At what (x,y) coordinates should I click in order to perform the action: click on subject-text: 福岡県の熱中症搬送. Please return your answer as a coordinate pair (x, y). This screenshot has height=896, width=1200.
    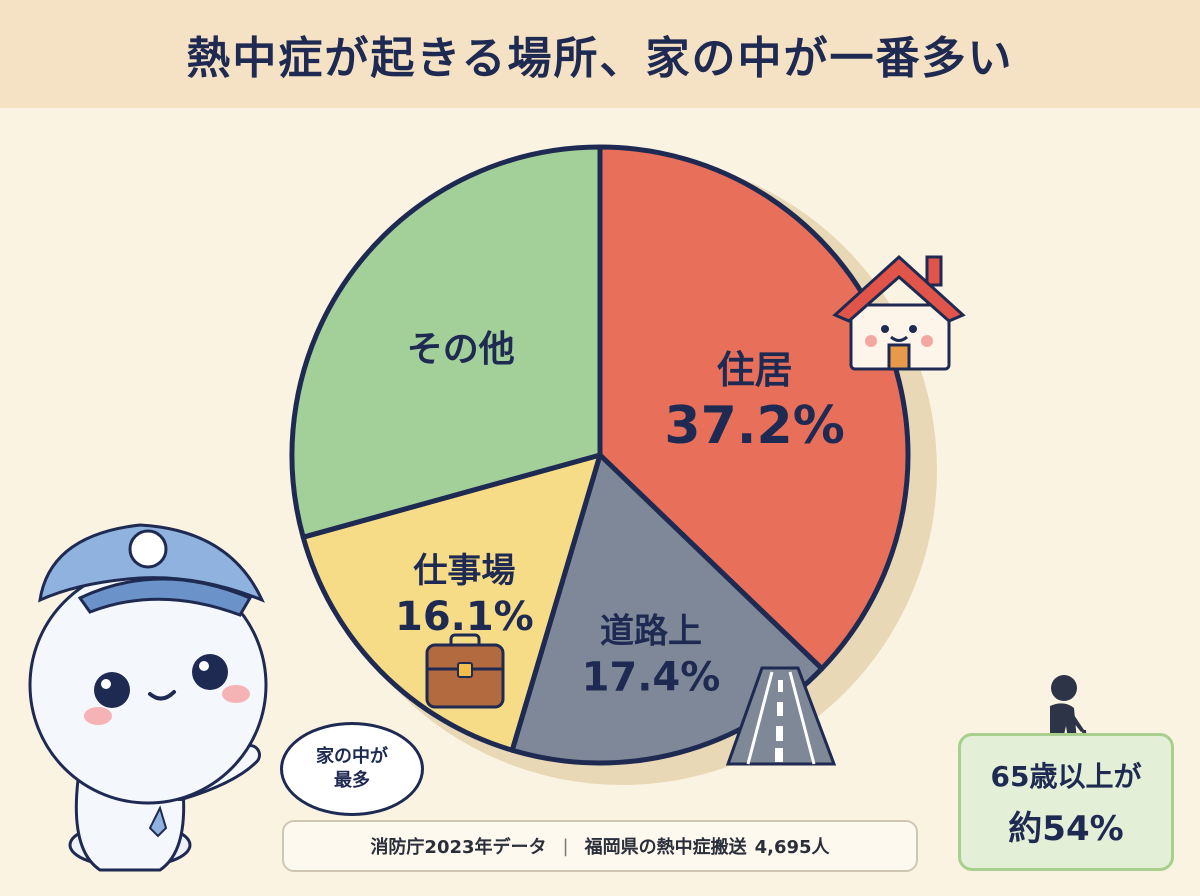
    Looking at the image, I should click on (665, 847).